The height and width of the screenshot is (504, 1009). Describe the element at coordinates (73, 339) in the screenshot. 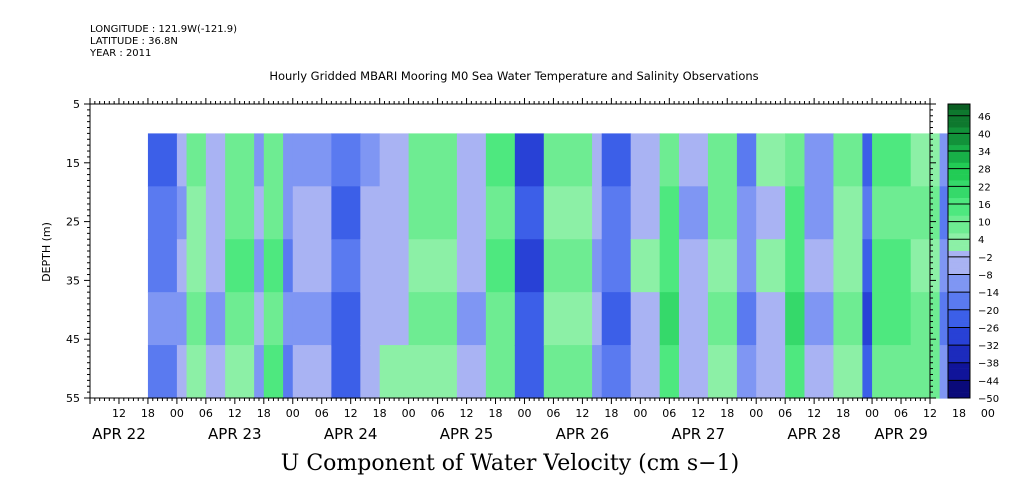

I see `y-tick-label: 45` at that location.